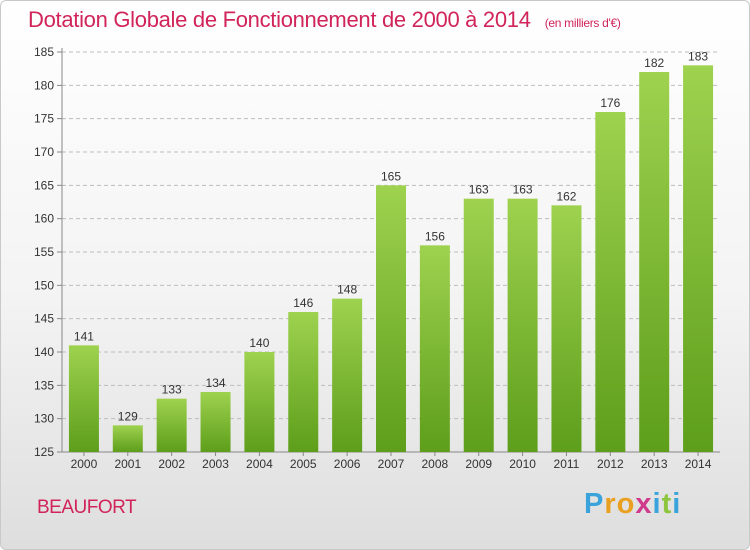 This screenshot has width=750, height=550. I want to click on y-tick-label: 165, so click(44, 185).